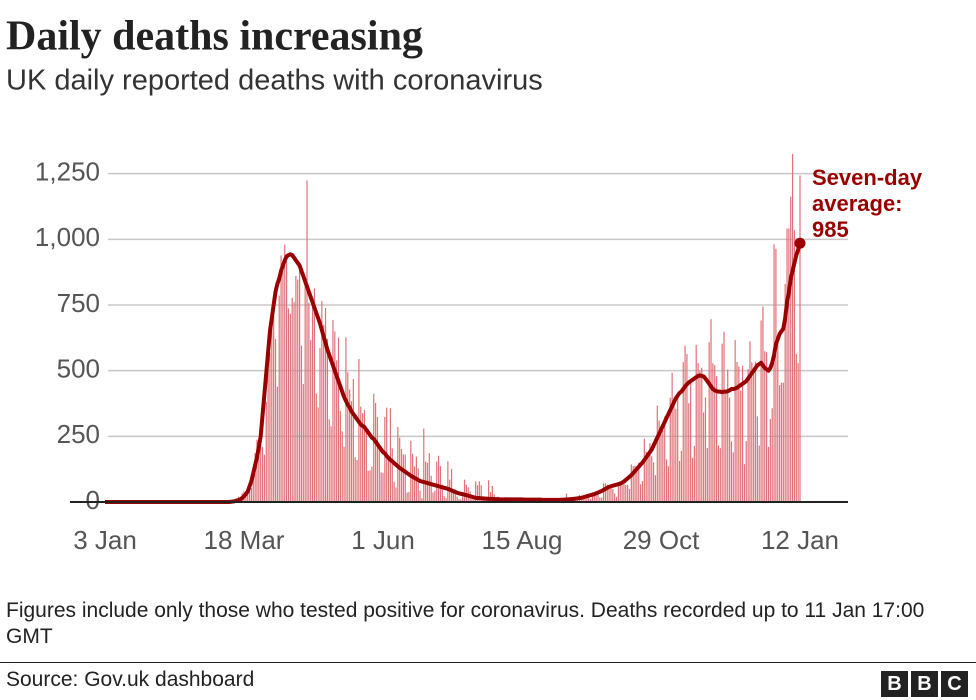  What do you see at coordinates (67, 237) in the screenshot?
I see `y-tick-label: 1,000` at bounding box center [67, 237].